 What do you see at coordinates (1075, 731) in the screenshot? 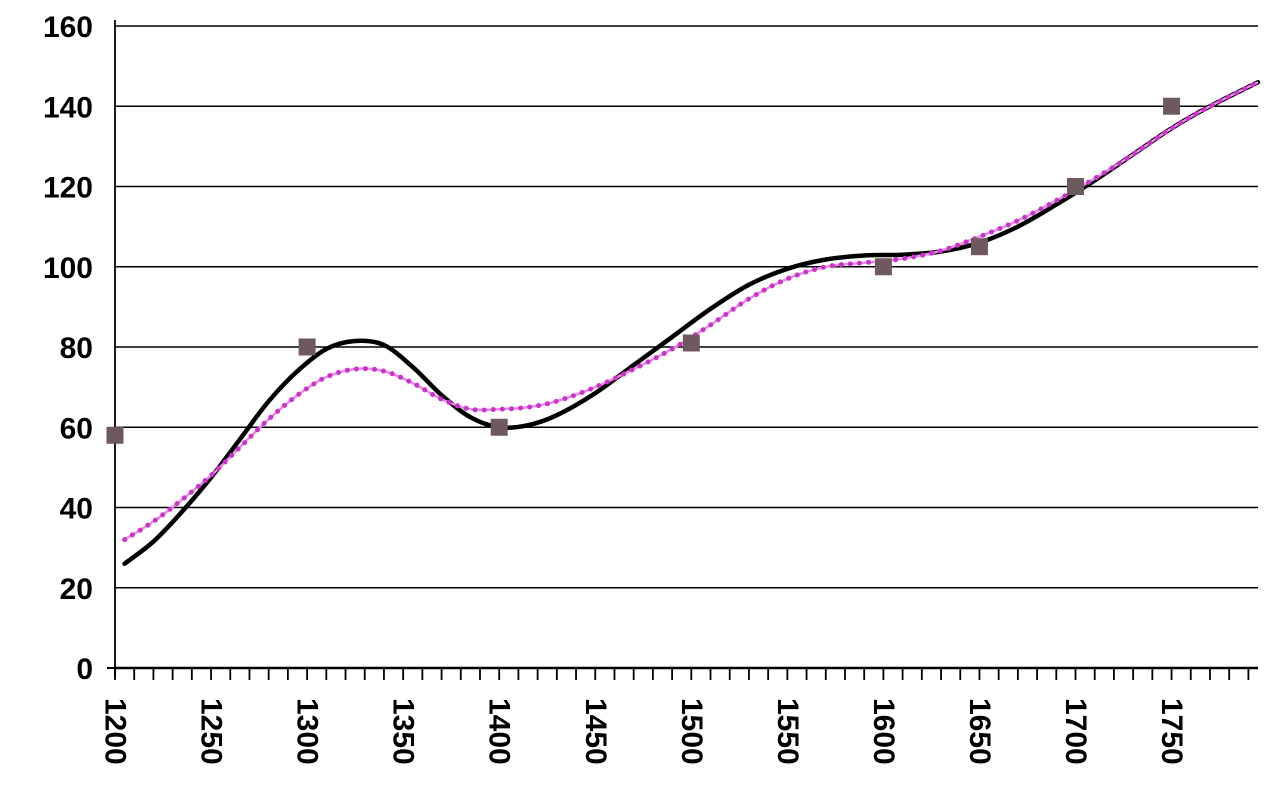
I see `x-tick-label-1700: 1700` at bounding box center [1075, 731].